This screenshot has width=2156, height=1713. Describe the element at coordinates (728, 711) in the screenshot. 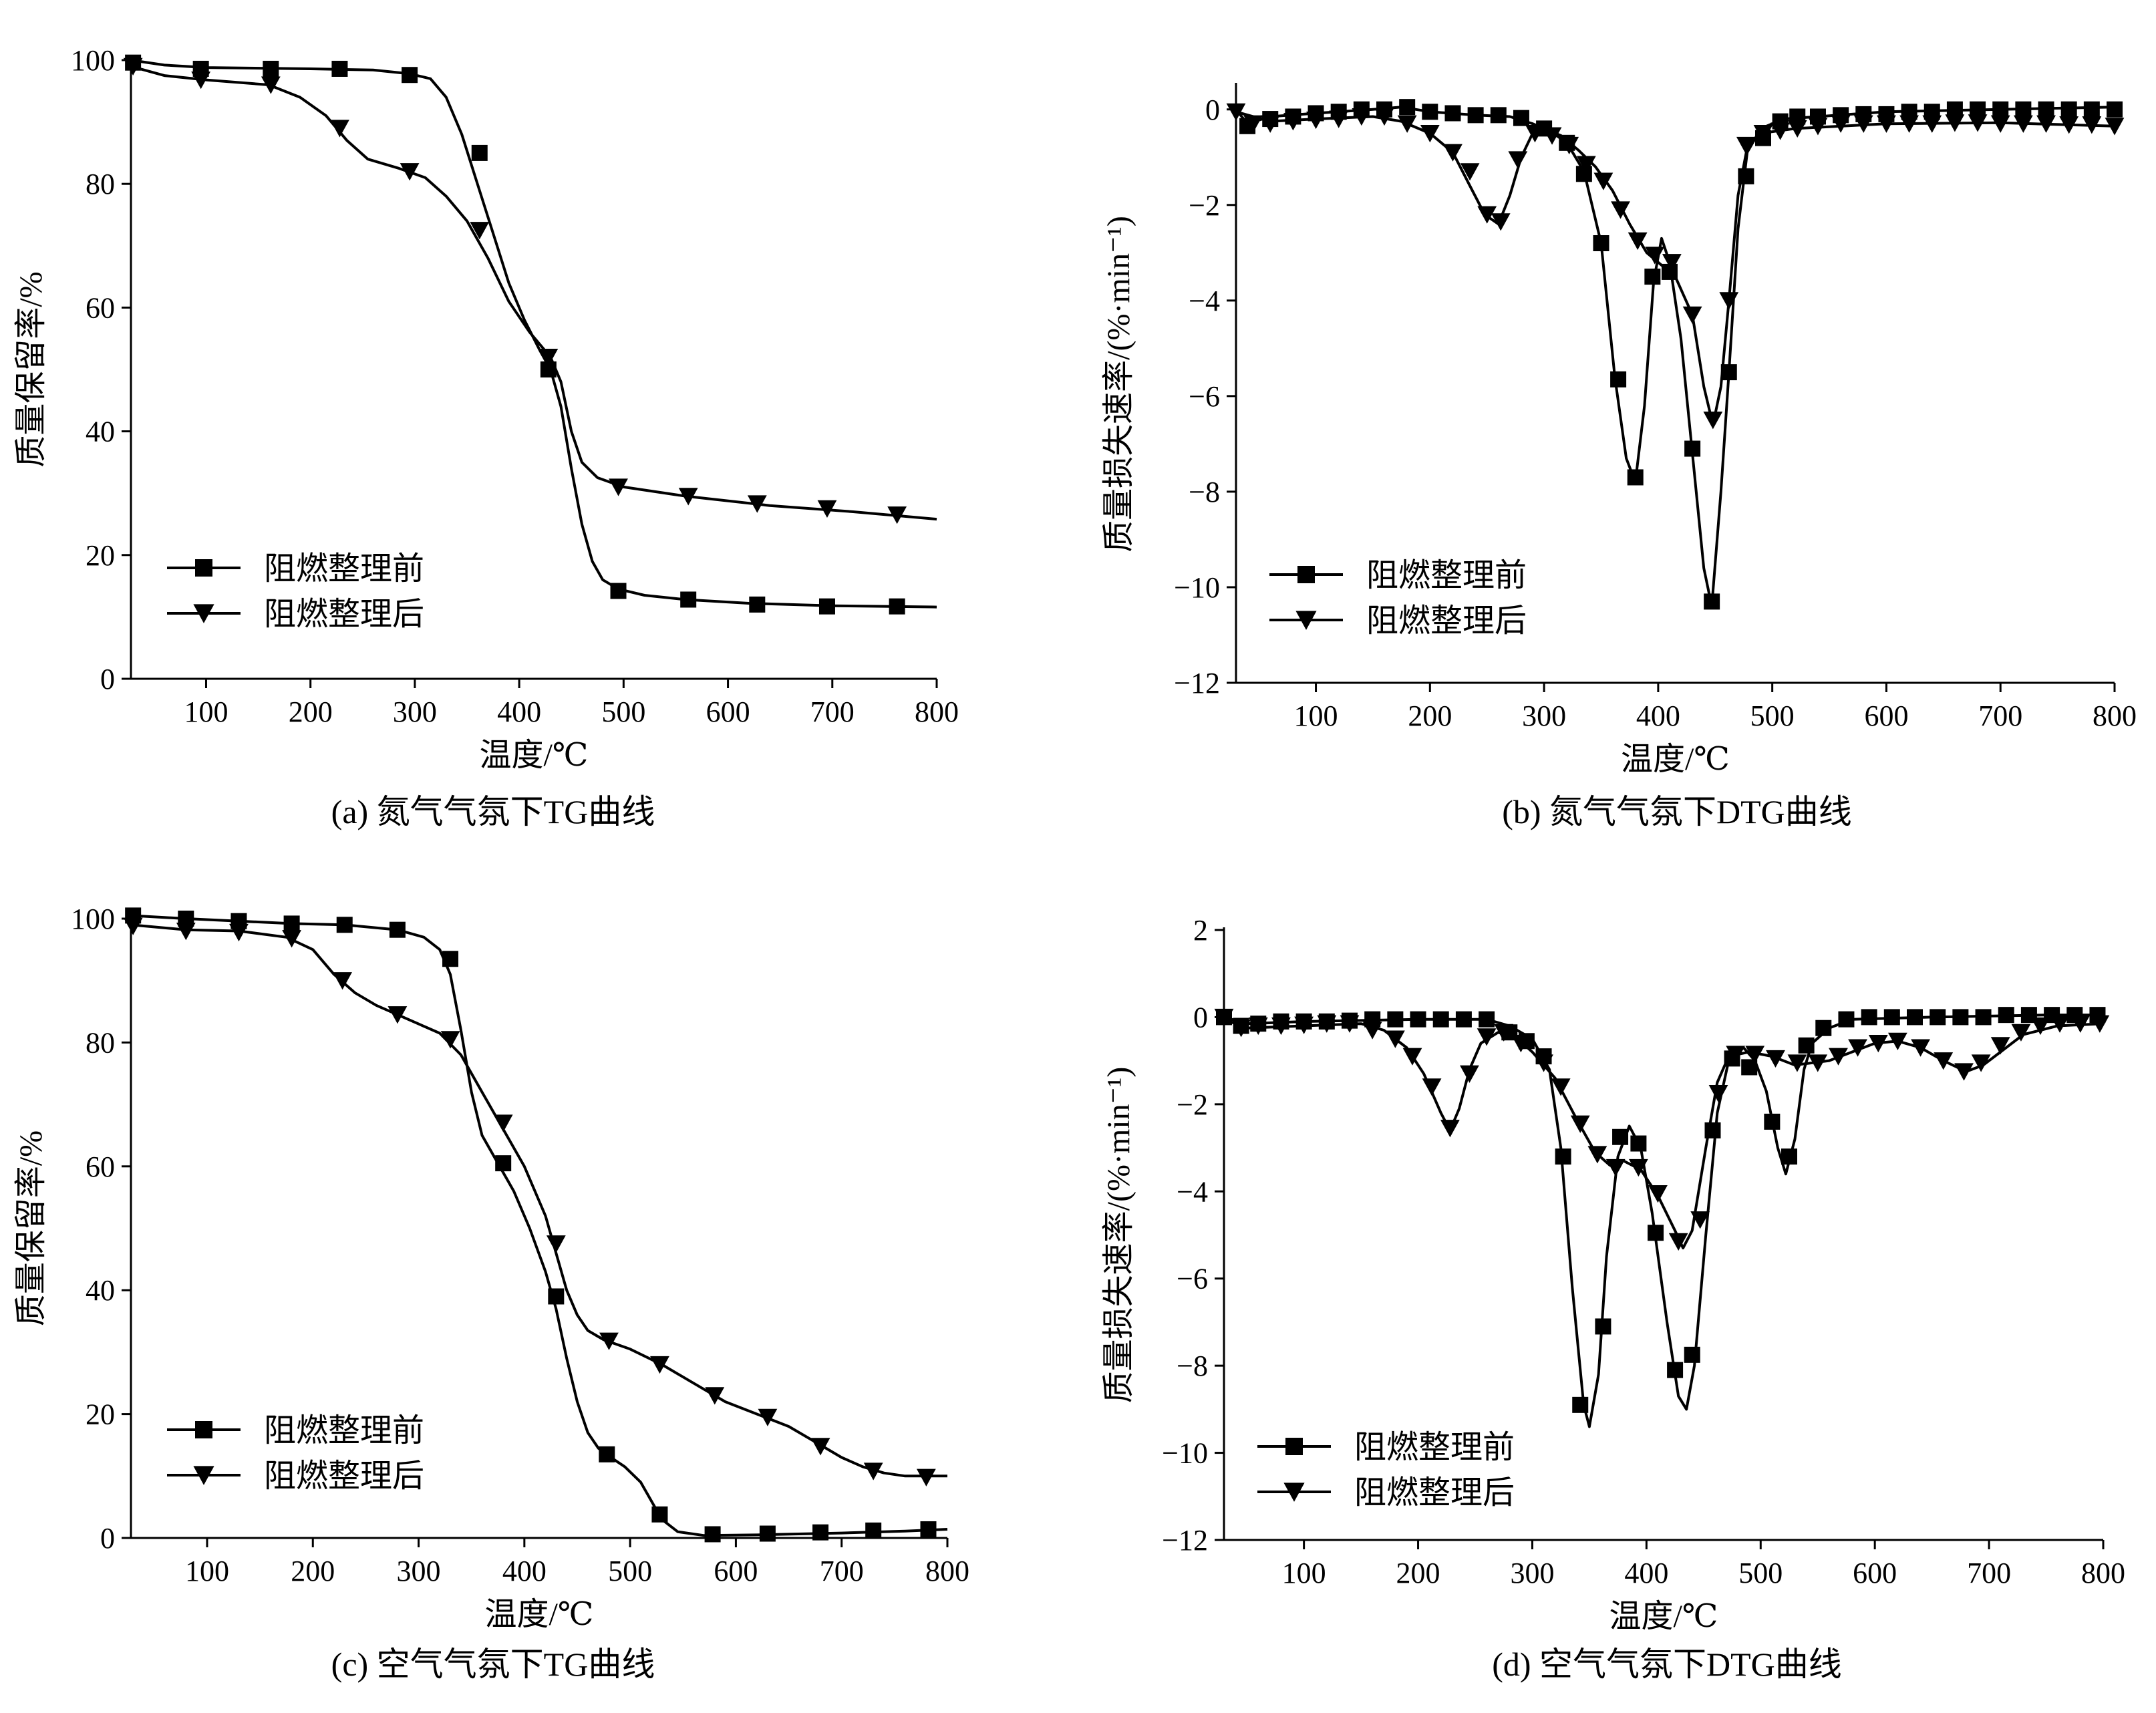

I see `x-tick-label: 600` at that location.